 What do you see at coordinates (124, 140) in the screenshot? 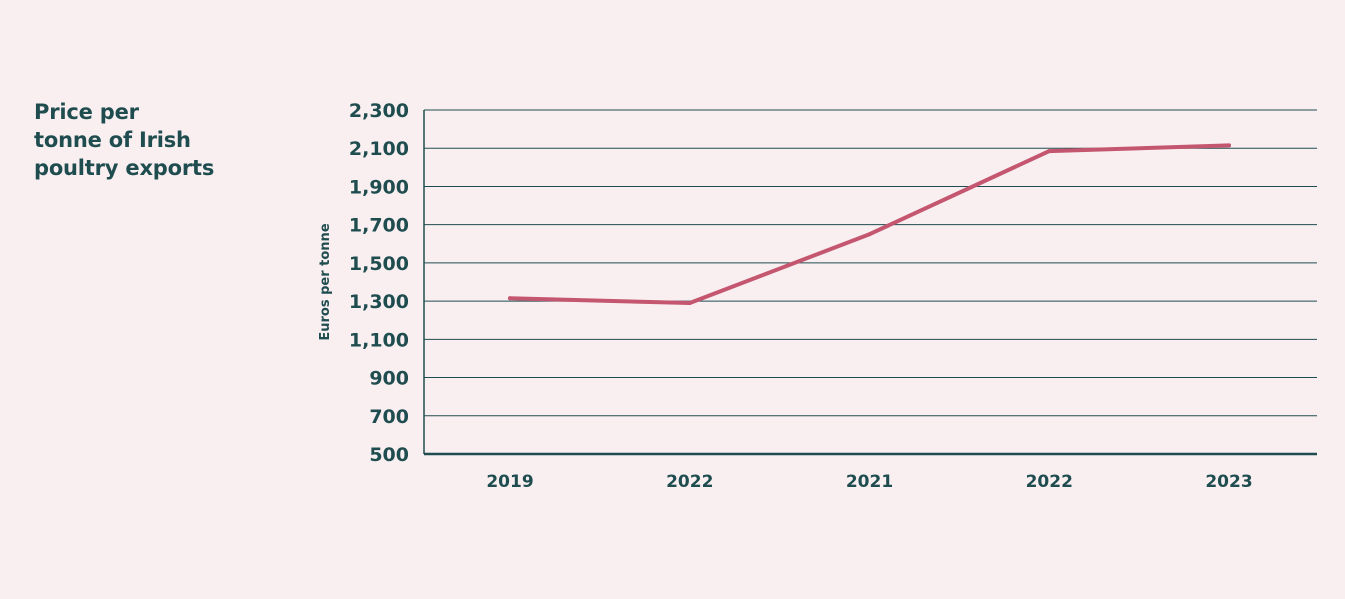
I see `chart-title: Price per tonne of Irish poultry exports` at bounding box center [124, 140].